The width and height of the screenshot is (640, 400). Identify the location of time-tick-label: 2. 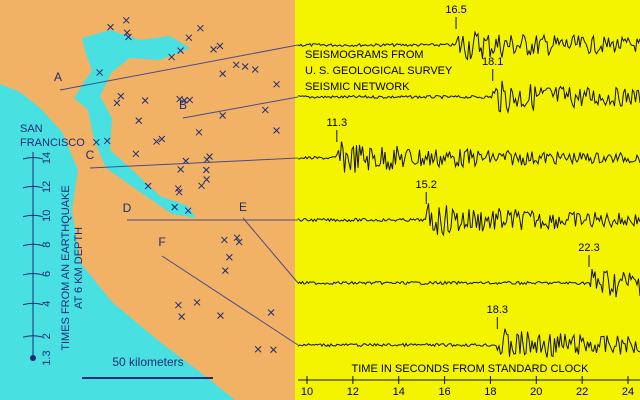
(47, 336).